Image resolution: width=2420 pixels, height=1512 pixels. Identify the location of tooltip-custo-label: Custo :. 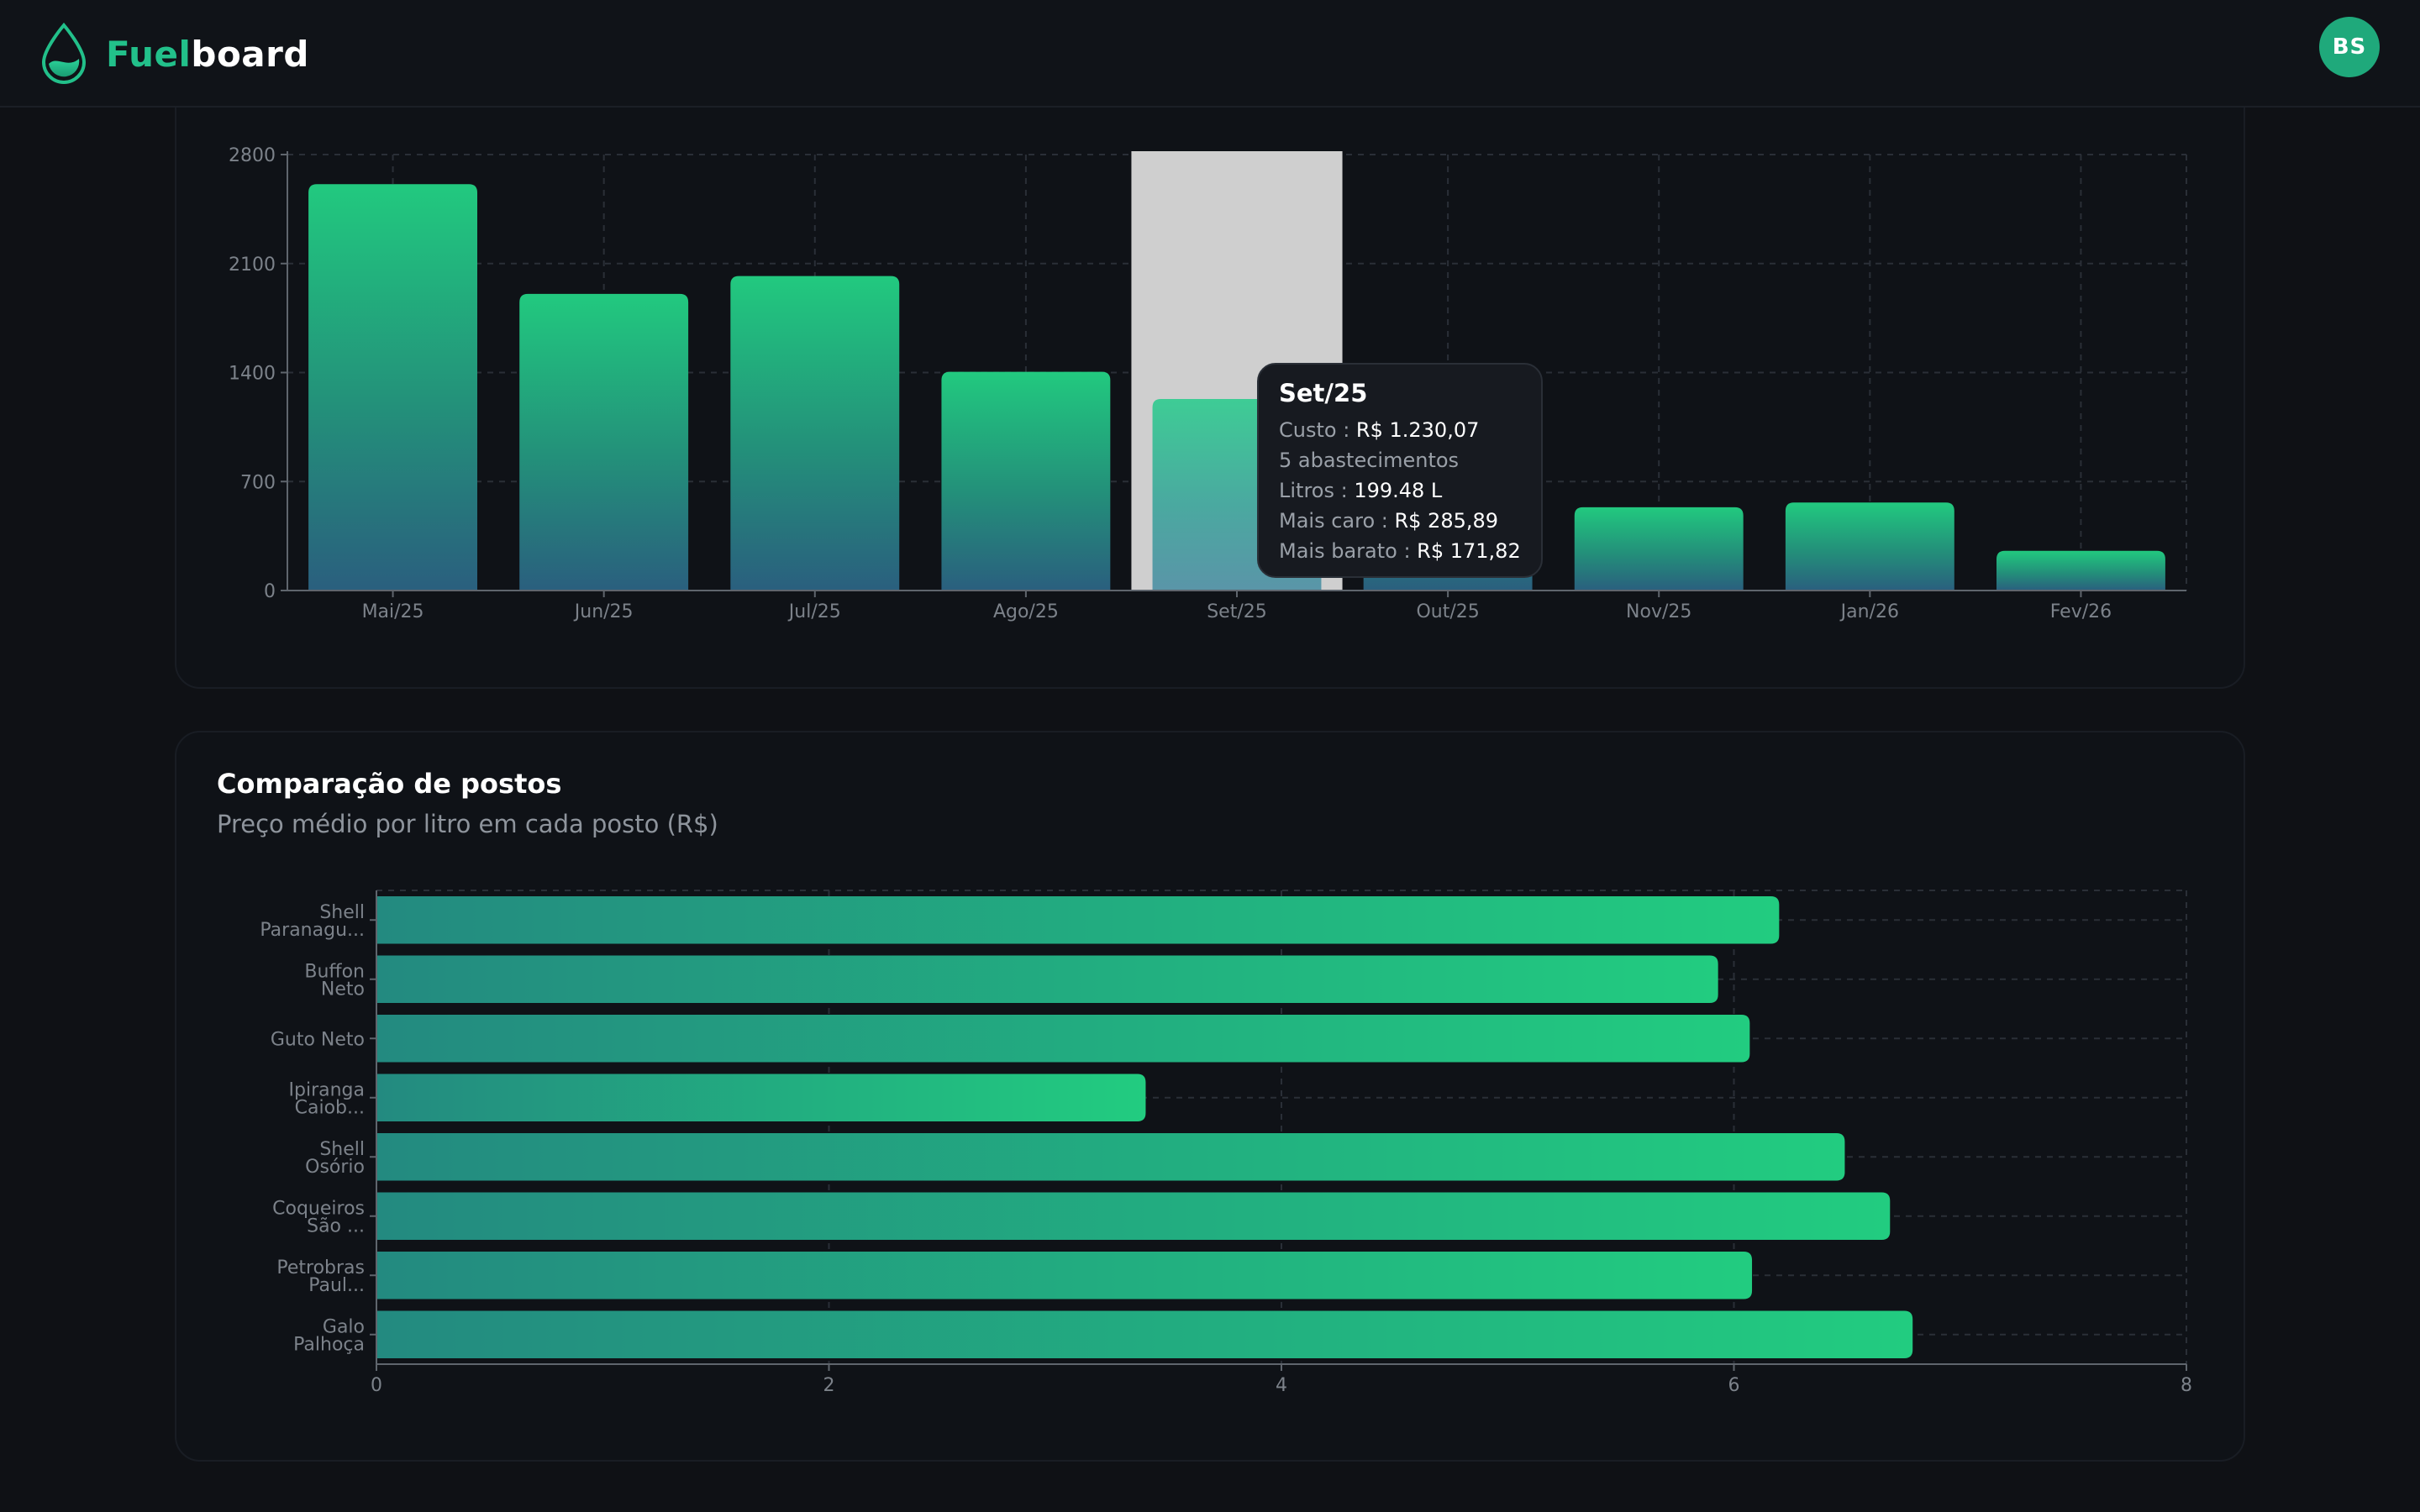
(1317, 430).